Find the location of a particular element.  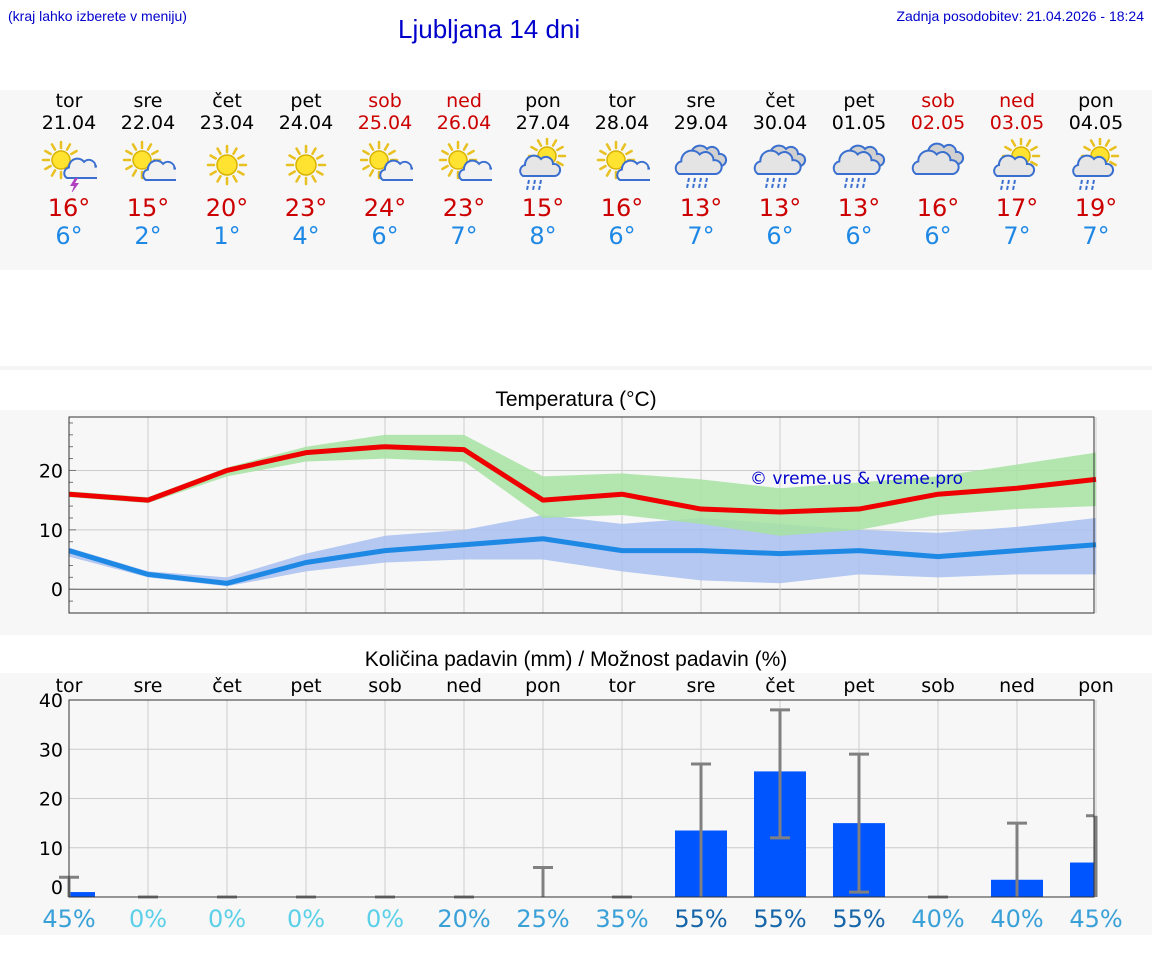

day-column: tor 21.04 16° 6° is located at coordinates (69, 170).